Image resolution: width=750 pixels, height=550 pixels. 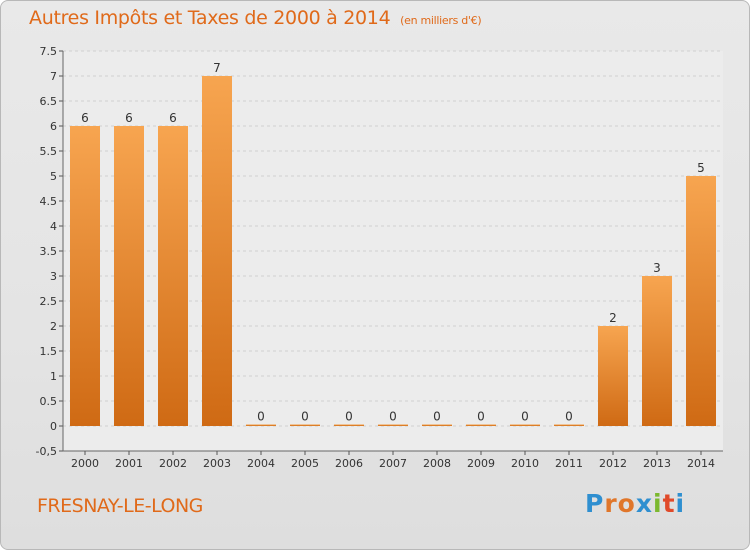 What do you see at coordinates (393, 463) in the screenshot?
I see `x-tick-label: 2007` at bounding box center [393, 463].